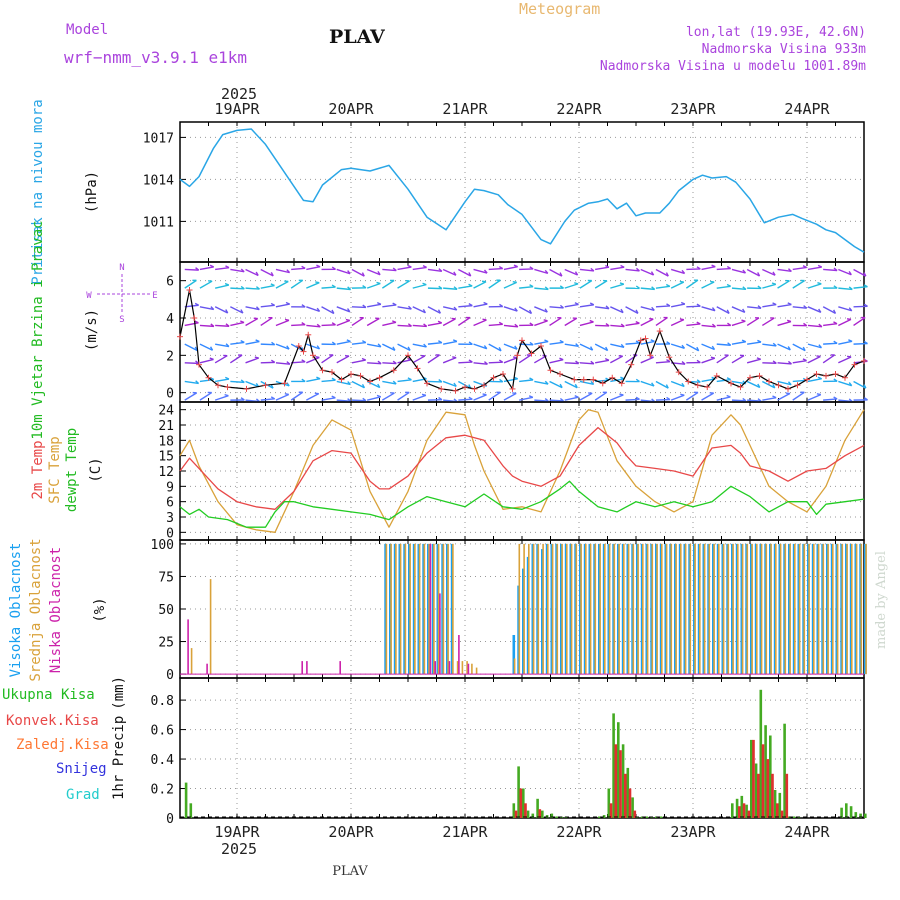  What do you see at coordinates (162, 701) in the screenshot?
I see `y-tick-label: 0.8` at bounding box center [162, 701].